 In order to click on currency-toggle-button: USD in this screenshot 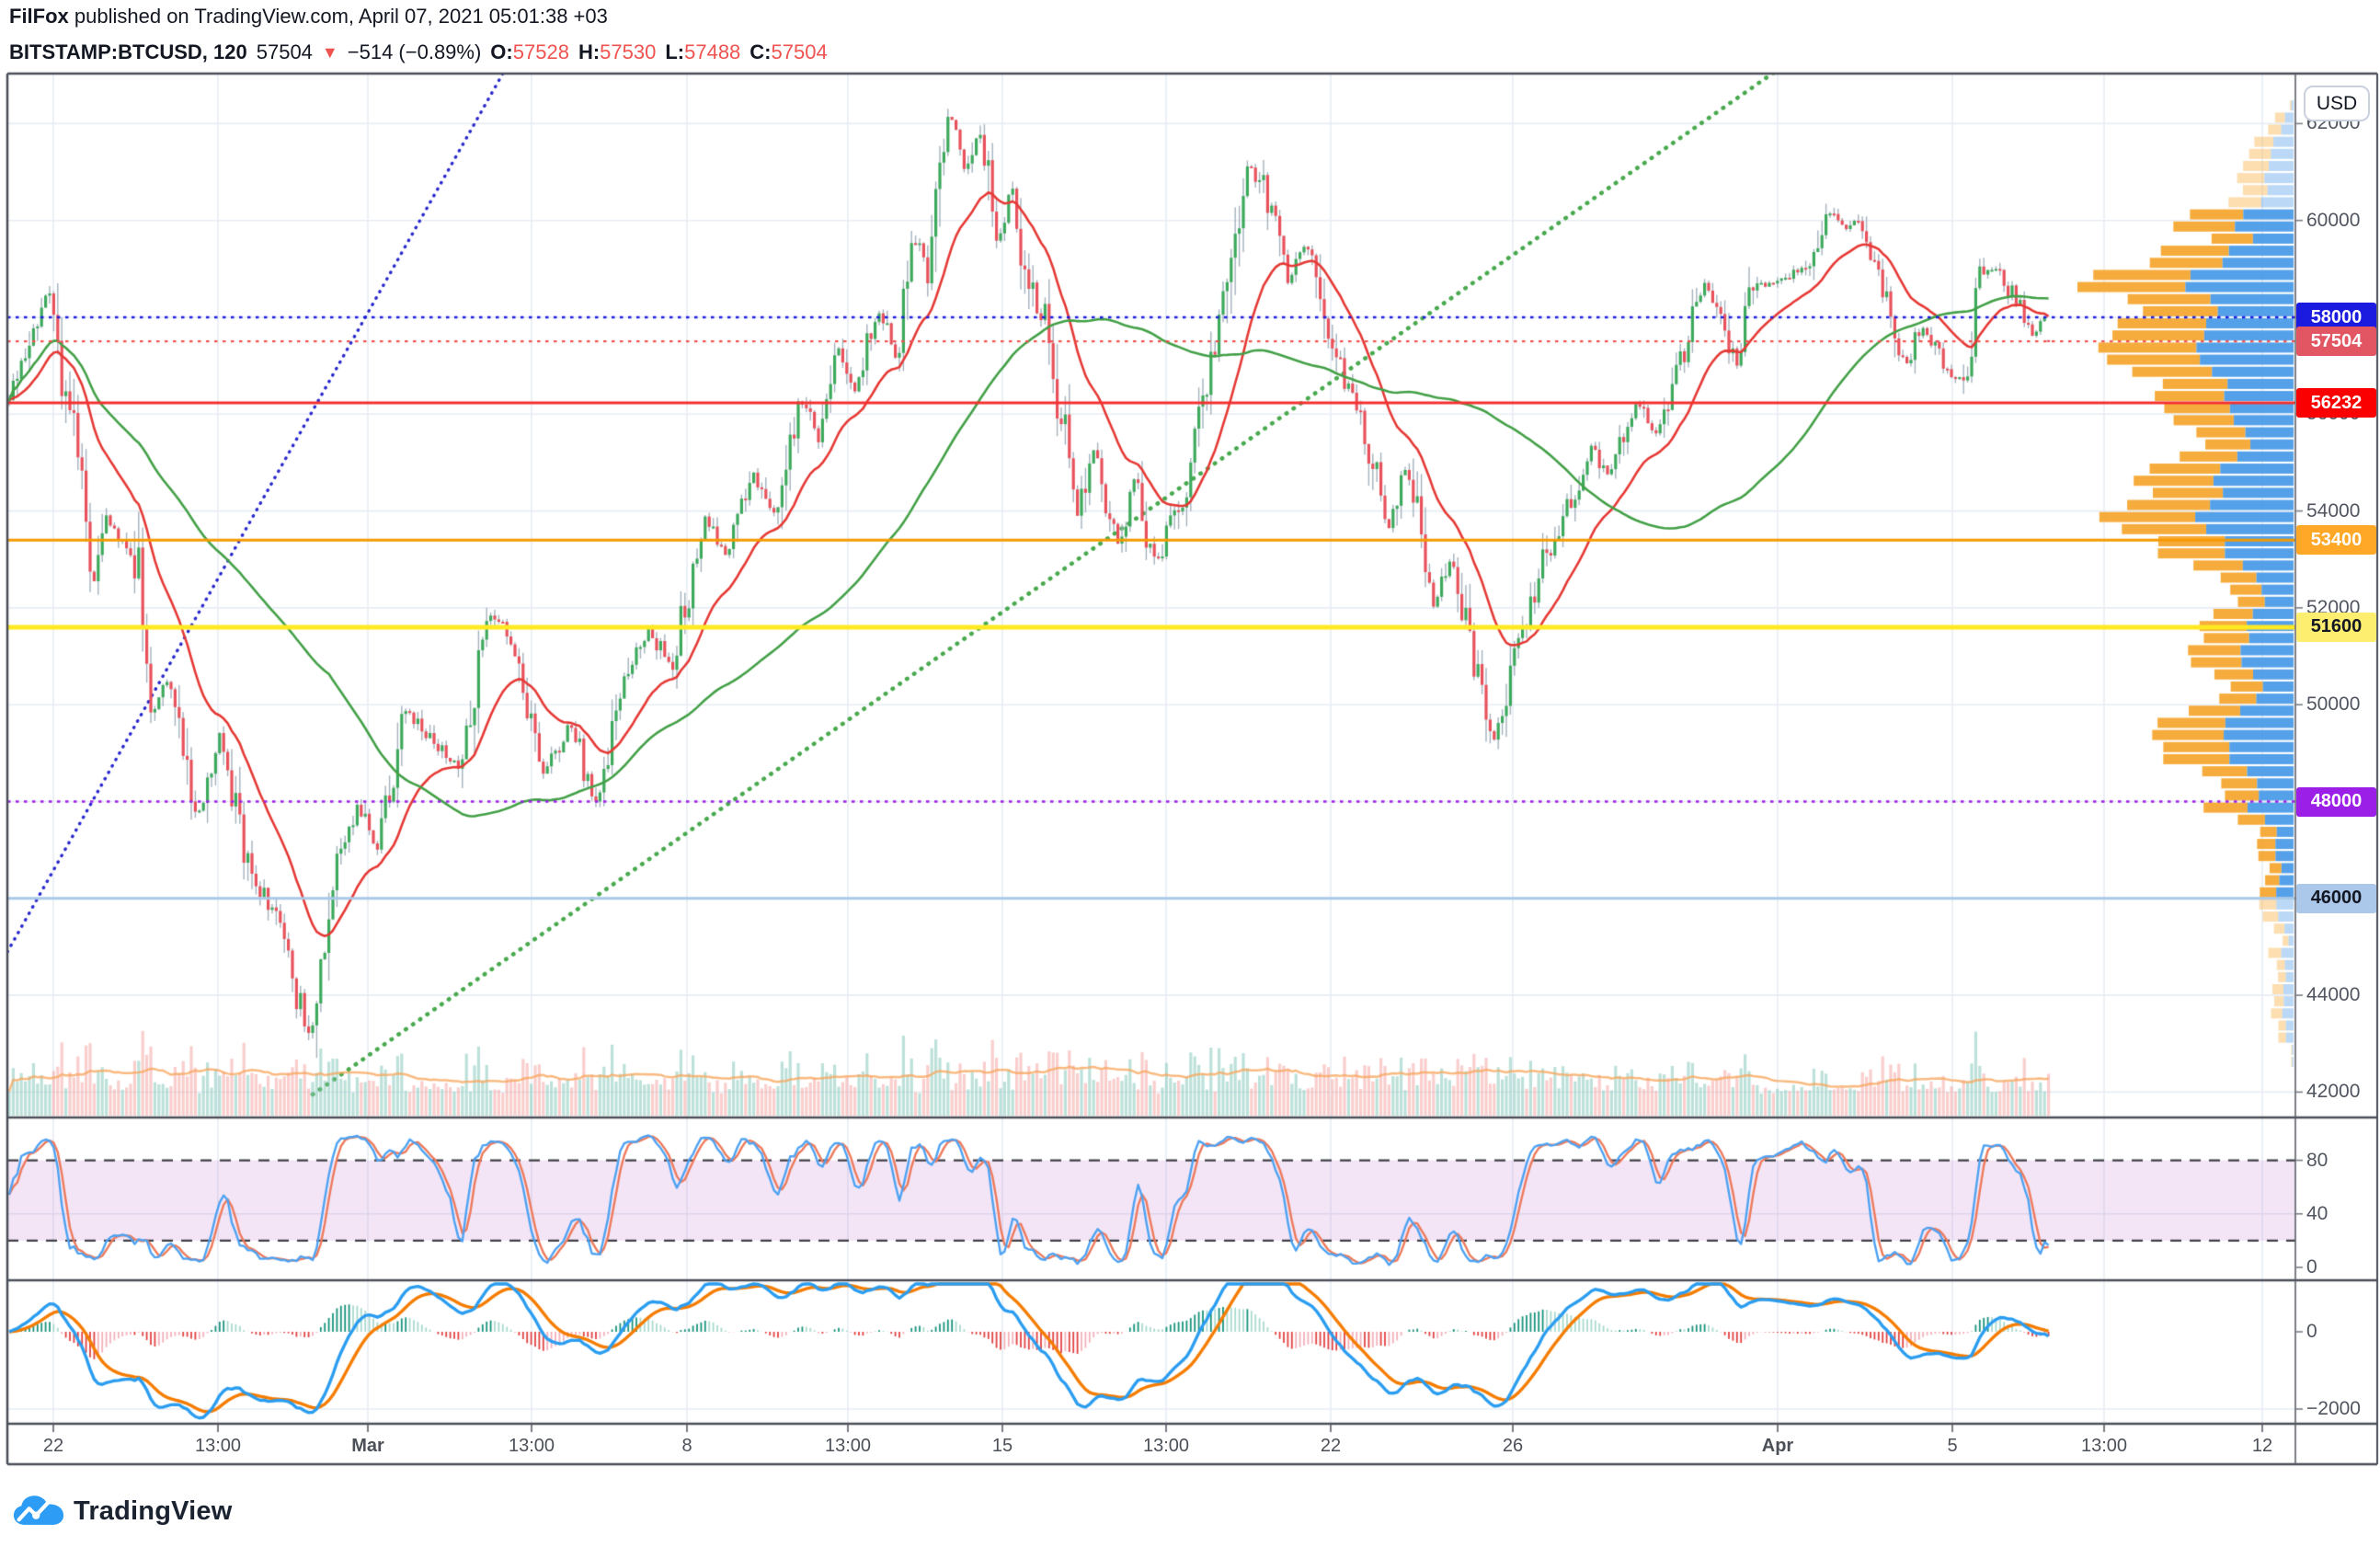, I will do `click(2337, 103)`.